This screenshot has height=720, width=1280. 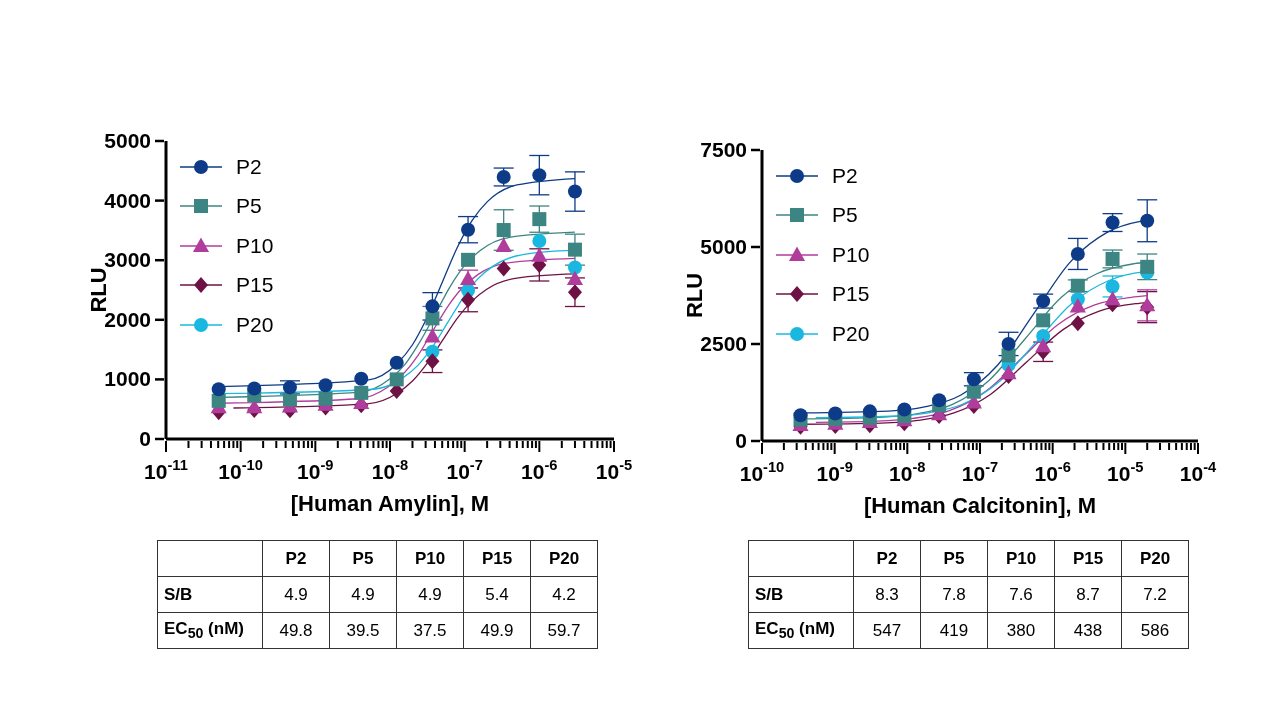 I want to click on data-label: 37.5, so click(x=430, y=630).